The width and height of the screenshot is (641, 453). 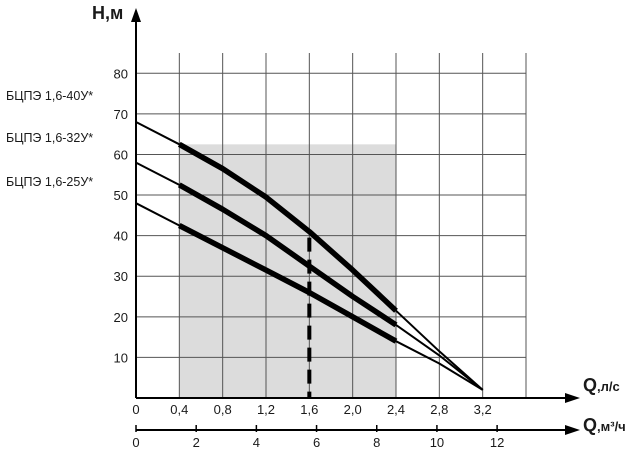 What do you see at coordinates (107, 13) in the screenshot?
I see `y-axis-title: H,м` at bounding box center [107, 13].